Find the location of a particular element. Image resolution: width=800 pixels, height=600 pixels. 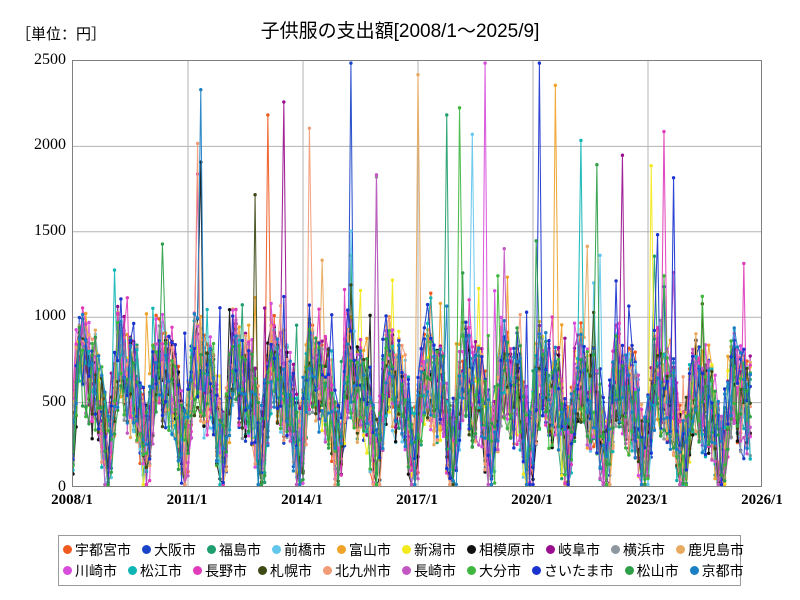

legend-item-前橋市: 前橋市 is located at coordinates (299, 549).